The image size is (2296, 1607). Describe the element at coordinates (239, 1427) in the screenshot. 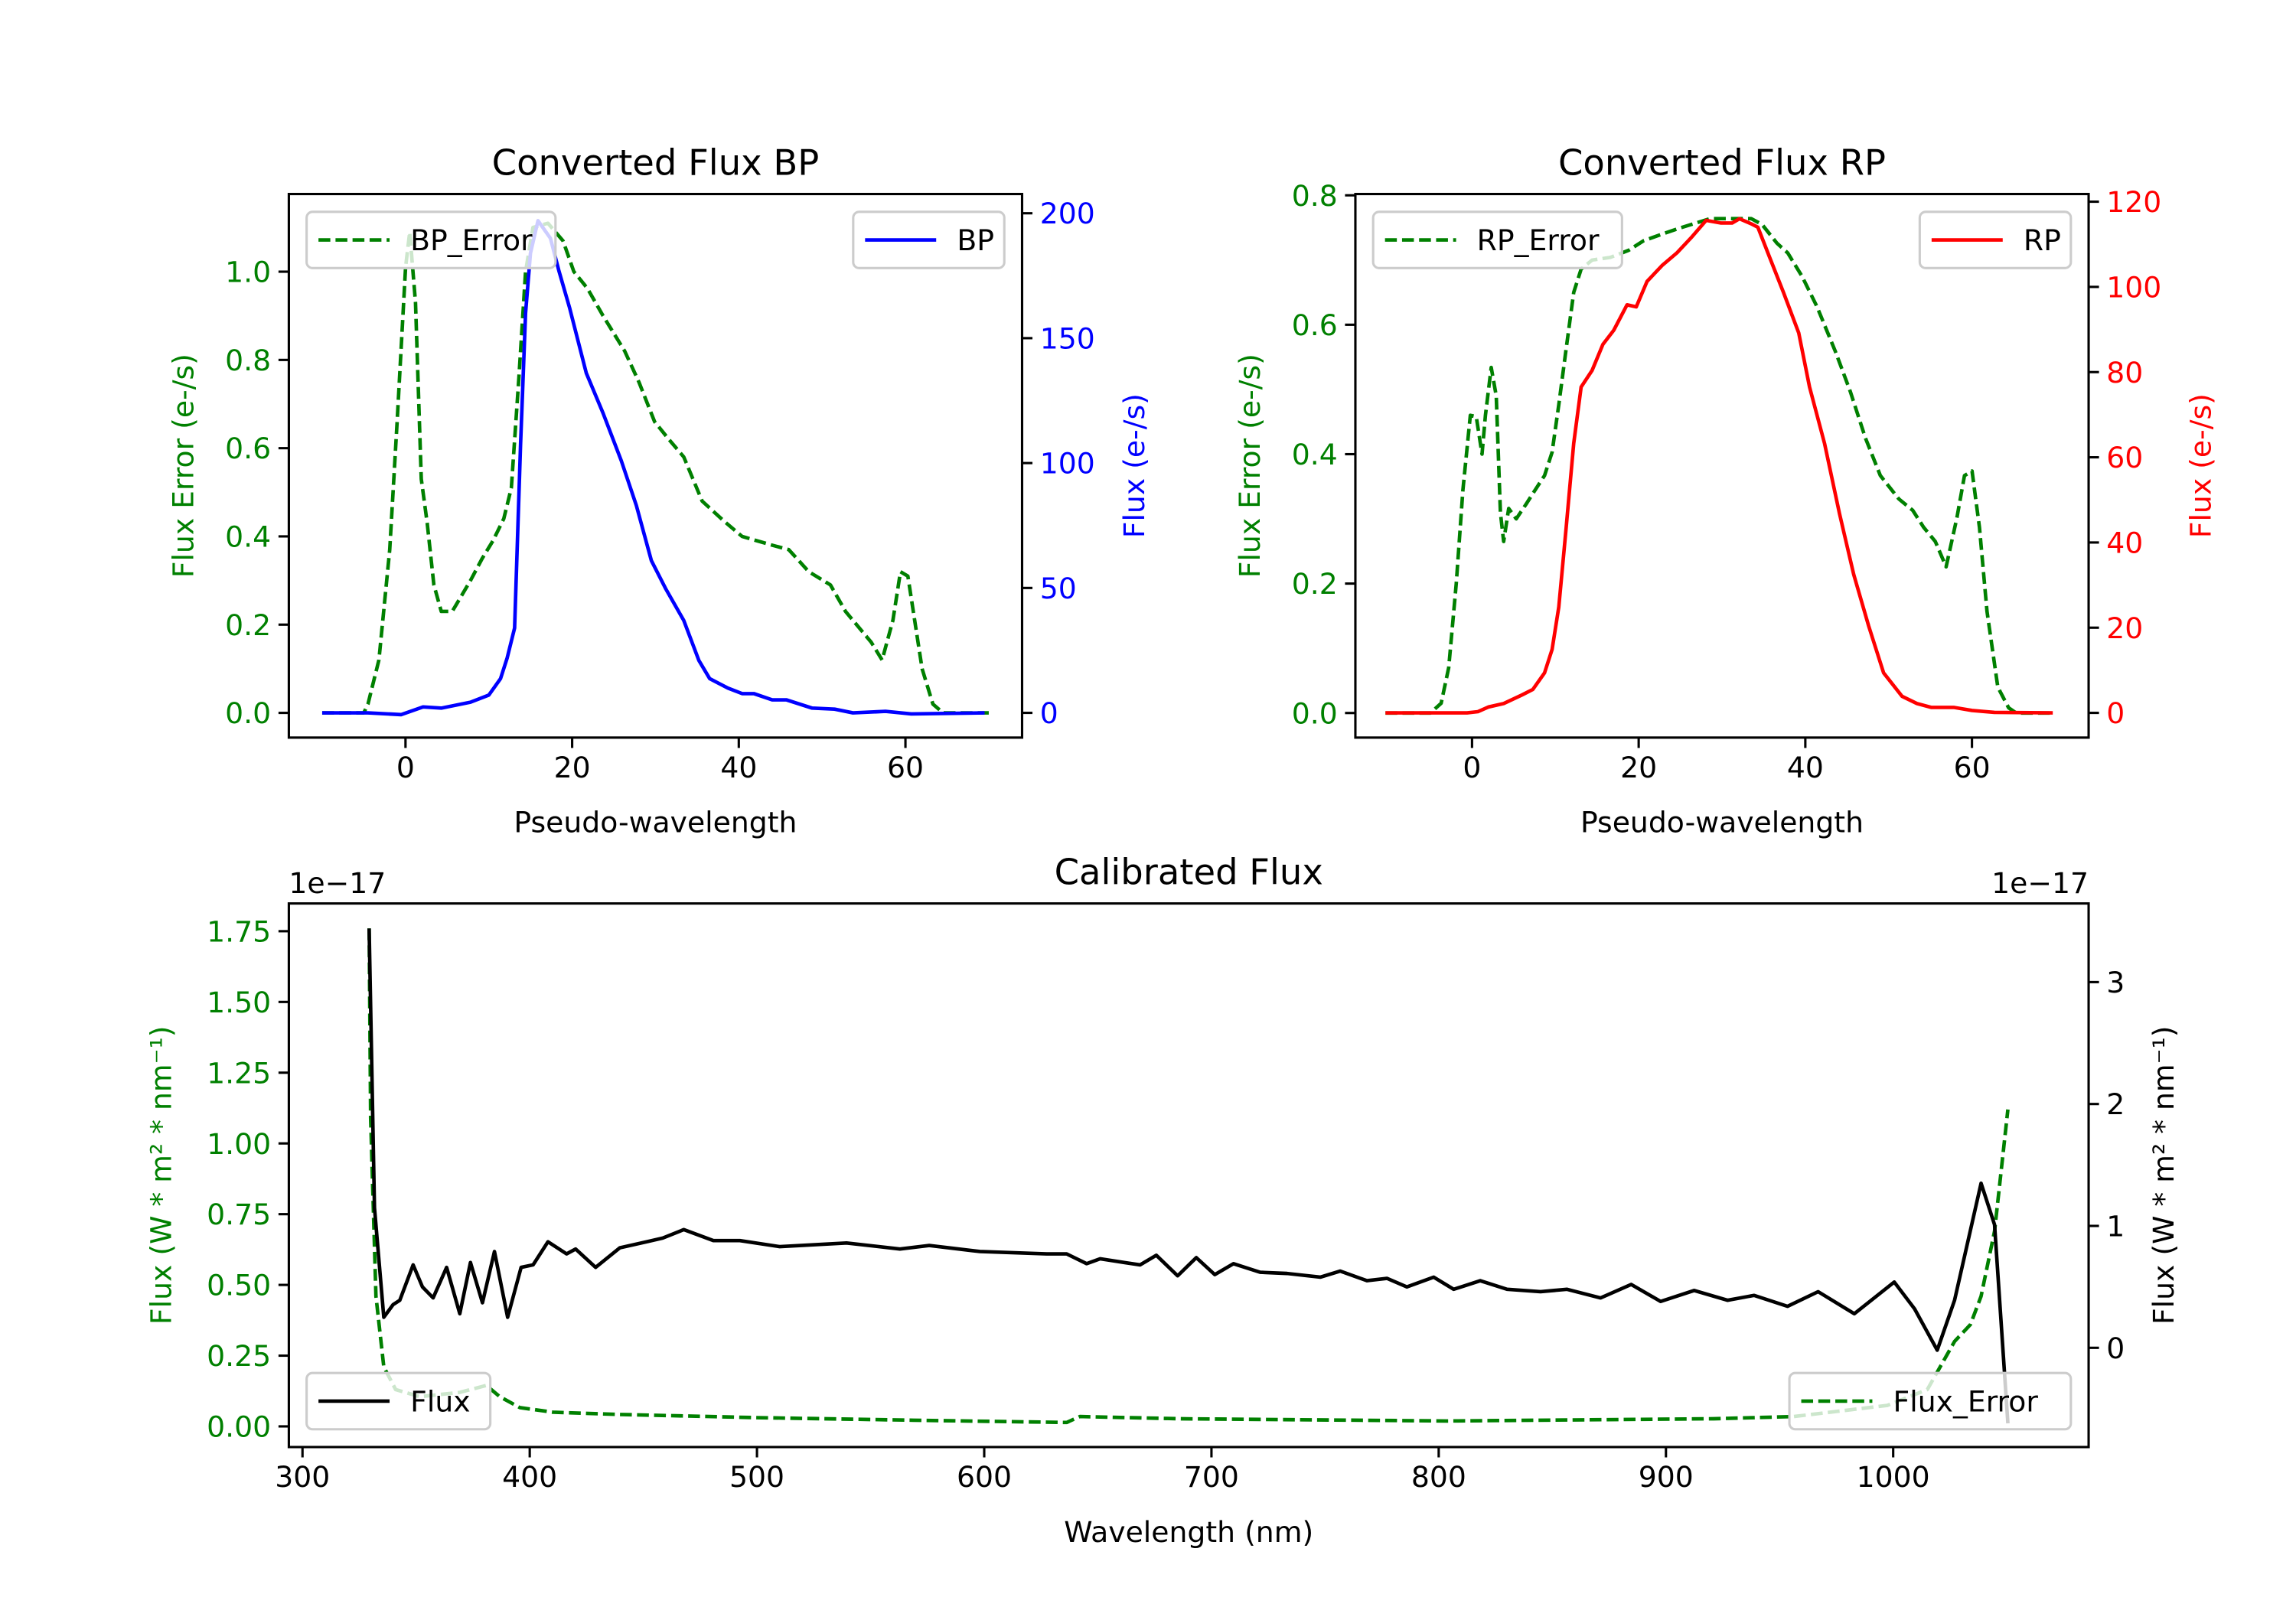

I see `y-left-tick-label: 0.00` at that location.